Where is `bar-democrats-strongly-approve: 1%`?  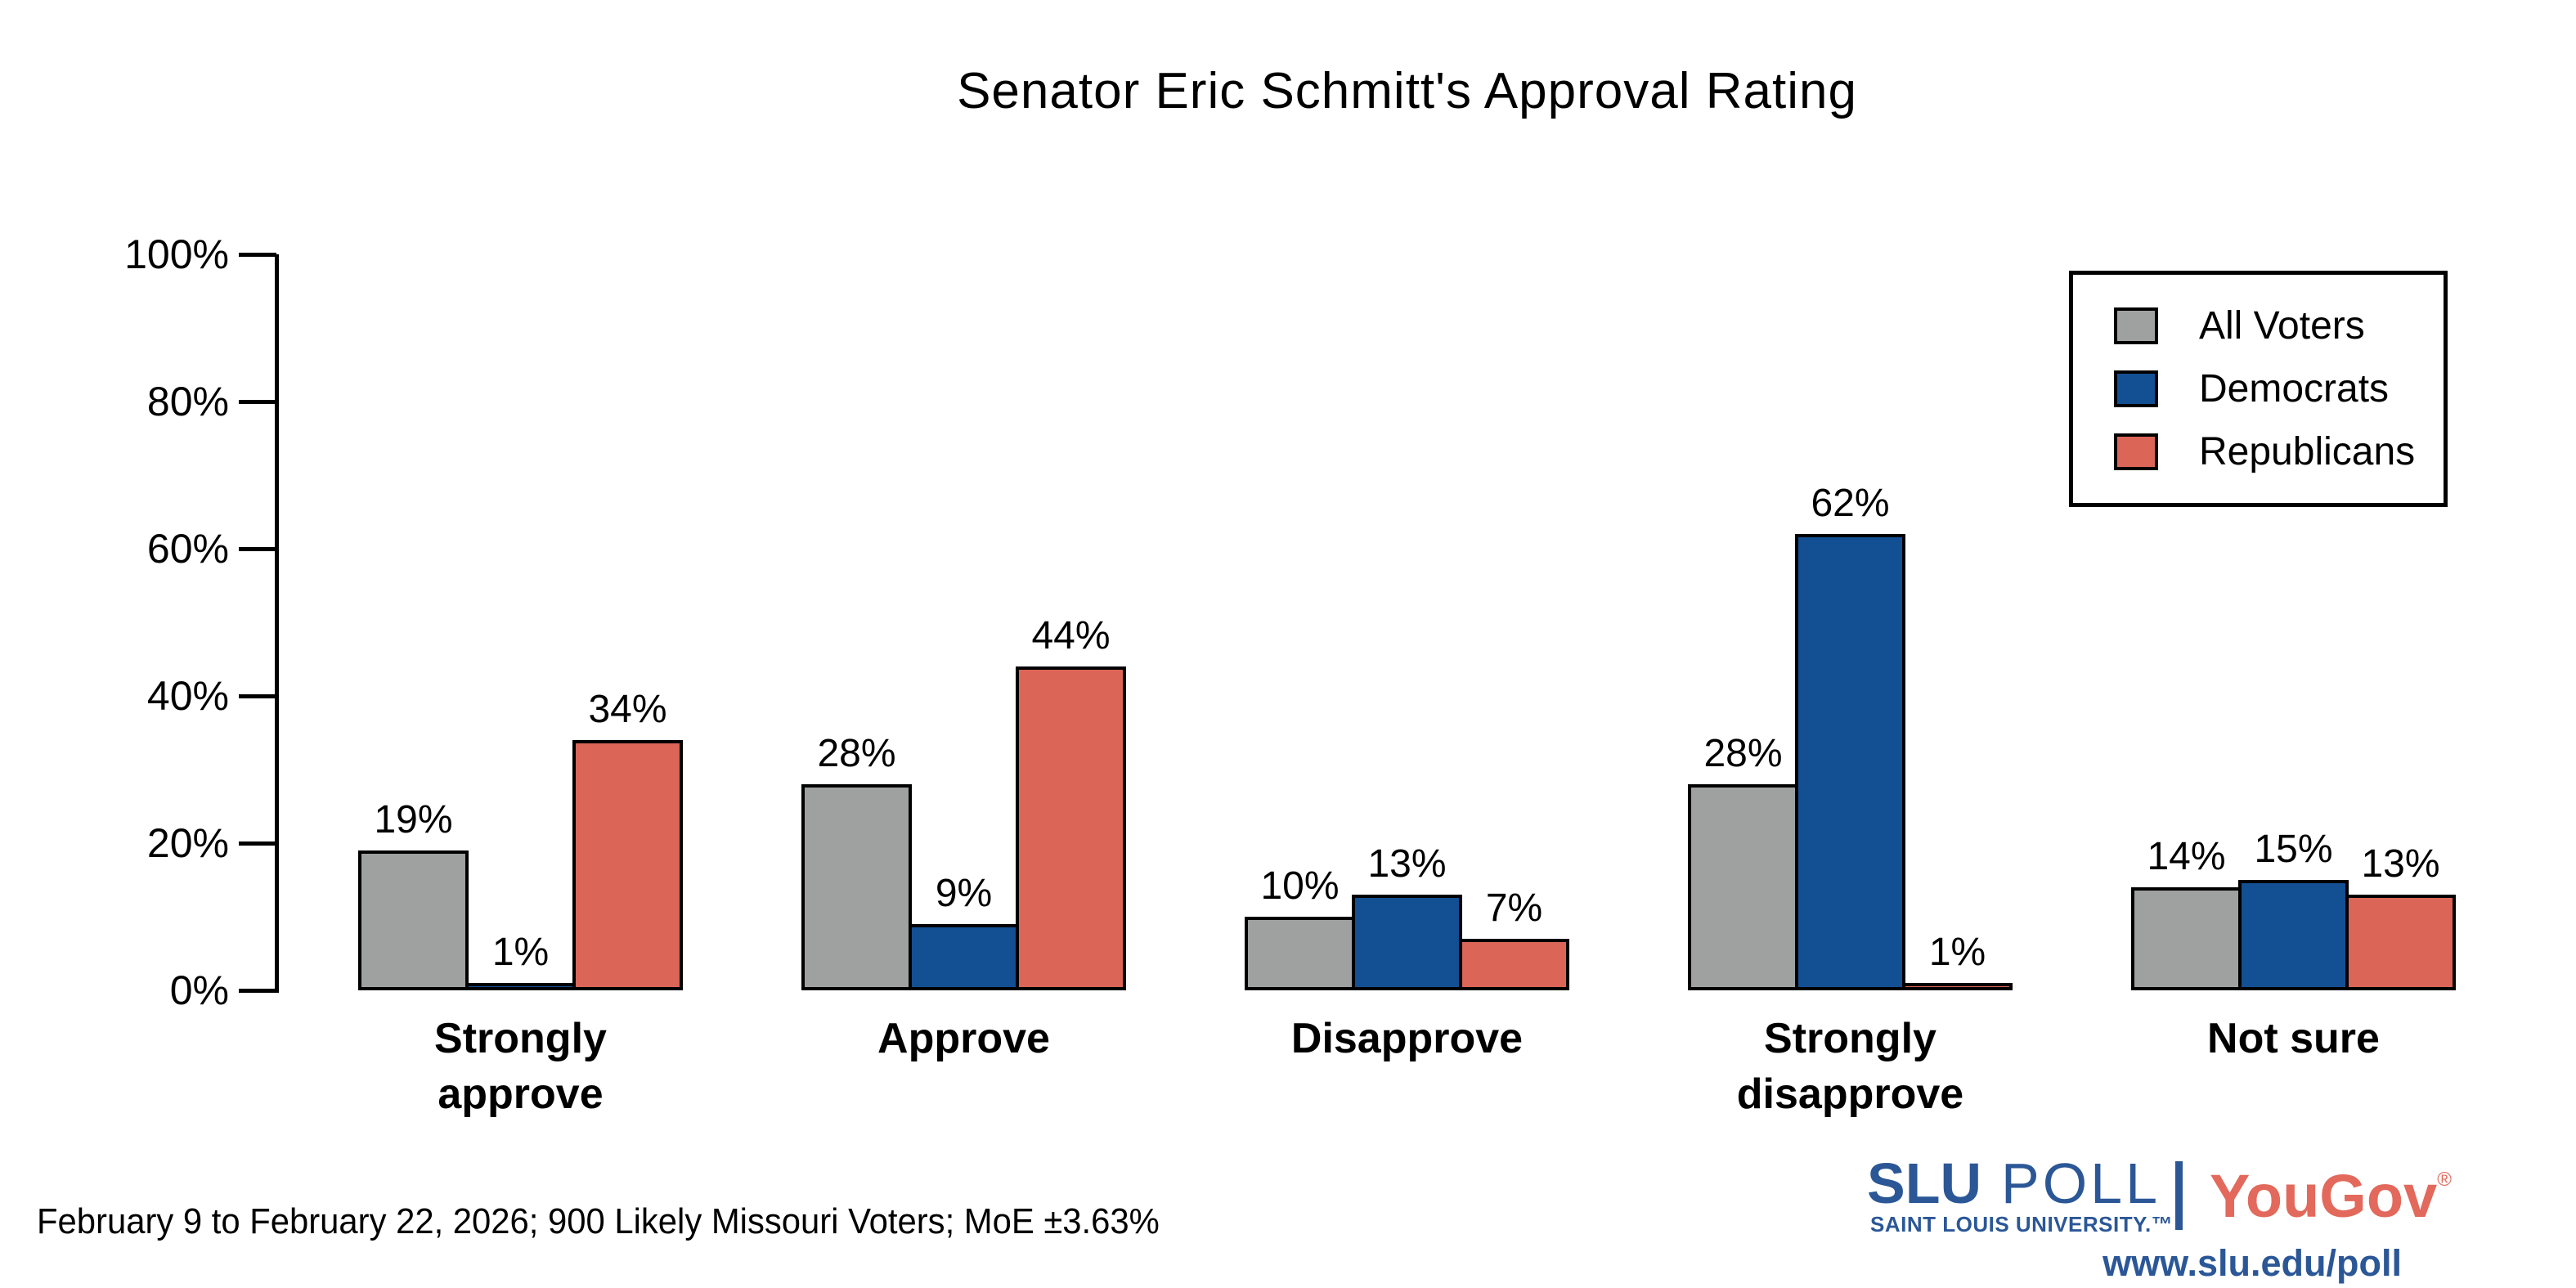
bar-democrats-strongly-approve: 1% is located at coordinates (520, 960).